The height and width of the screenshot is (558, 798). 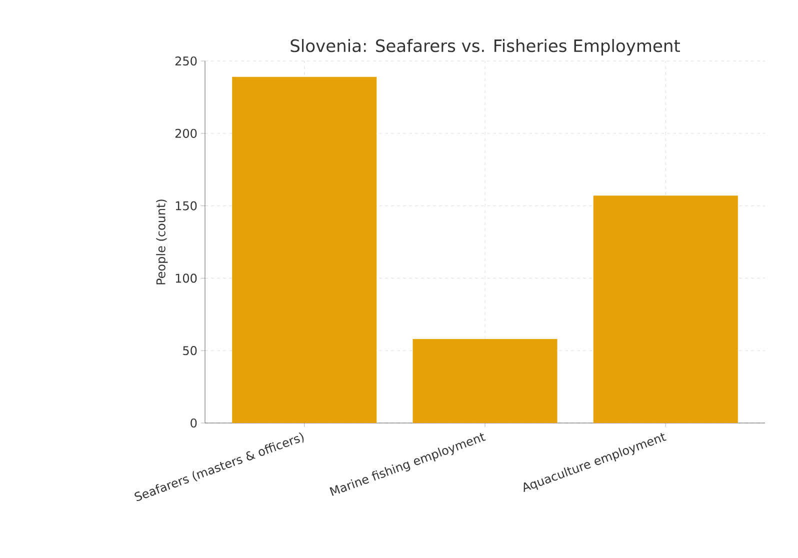 What do you see at coordinates (186, 278) in the screenshot?
I see `y-tick-label: 100` at bounding box center [186, 278].